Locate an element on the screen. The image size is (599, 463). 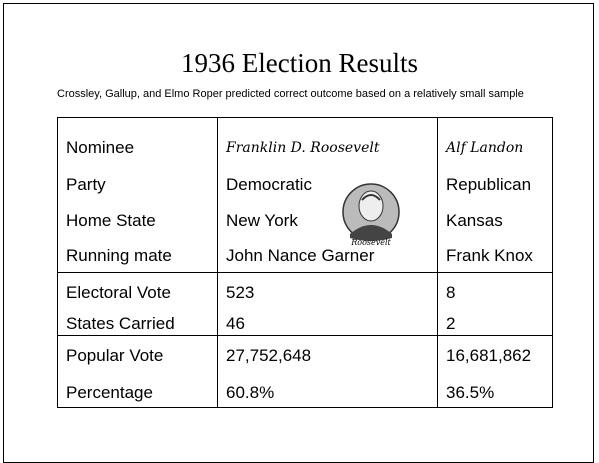
cell-value: 16,681,862 is located at coordinates (489, 355).